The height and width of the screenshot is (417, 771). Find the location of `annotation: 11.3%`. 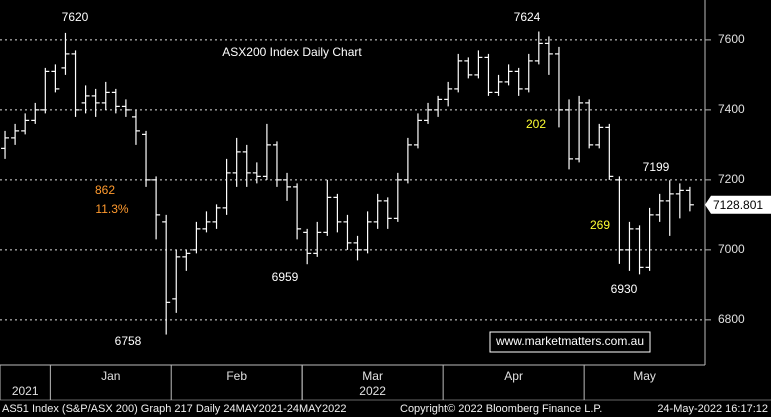

annotation: 11.3% is located at coordinates (111, 209).